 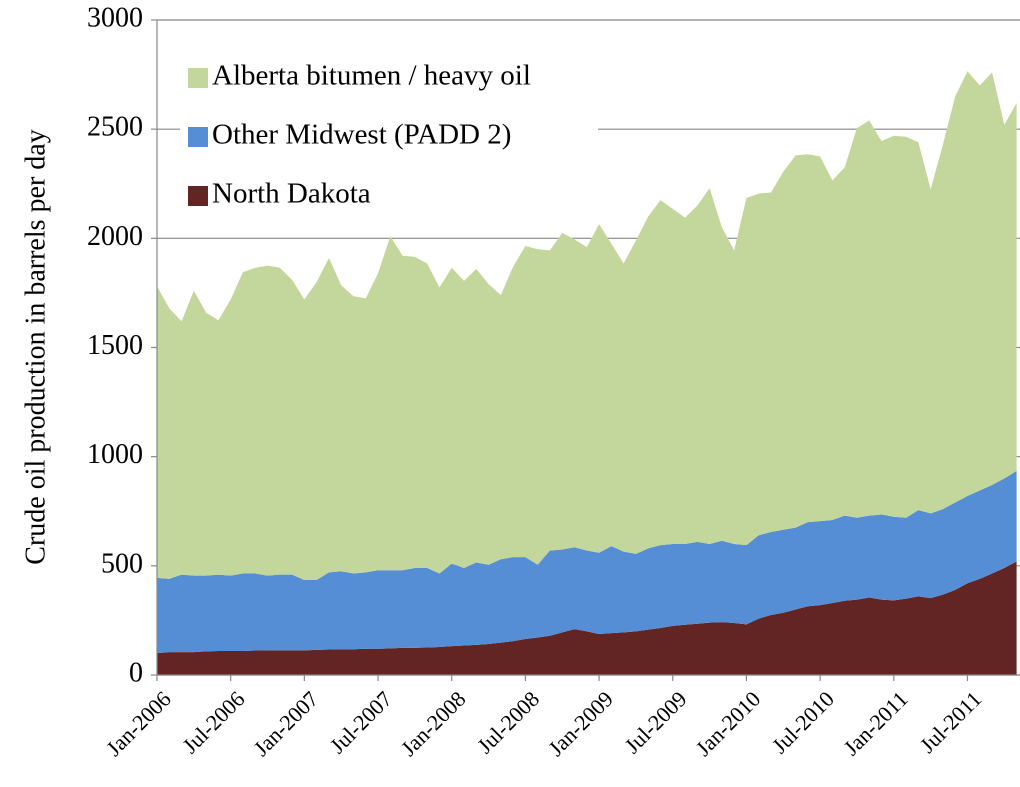 I want to click on x-tick-label: Jan-2008, so click(x=433, y=723).